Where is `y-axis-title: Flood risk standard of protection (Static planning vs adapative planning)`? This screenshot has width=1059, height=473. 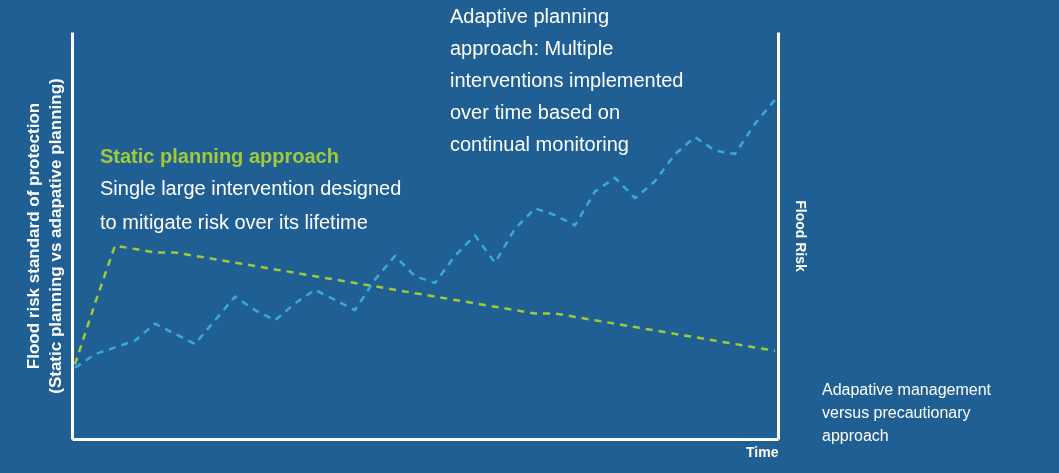 y-axis-title: Flood risk standard of protection (Static planning vs adapative planning) is located at coordinates (44, 236).